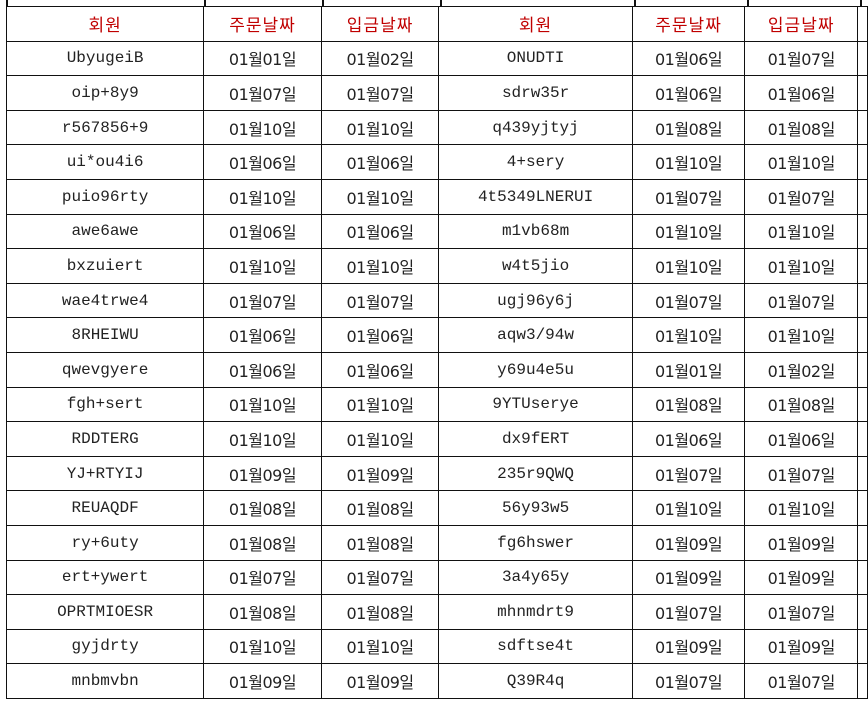  What do you see at coordinates (105, 369) in the screenshot?
I see `member-cell: qwevgyere` at bounding box center [105, 369].